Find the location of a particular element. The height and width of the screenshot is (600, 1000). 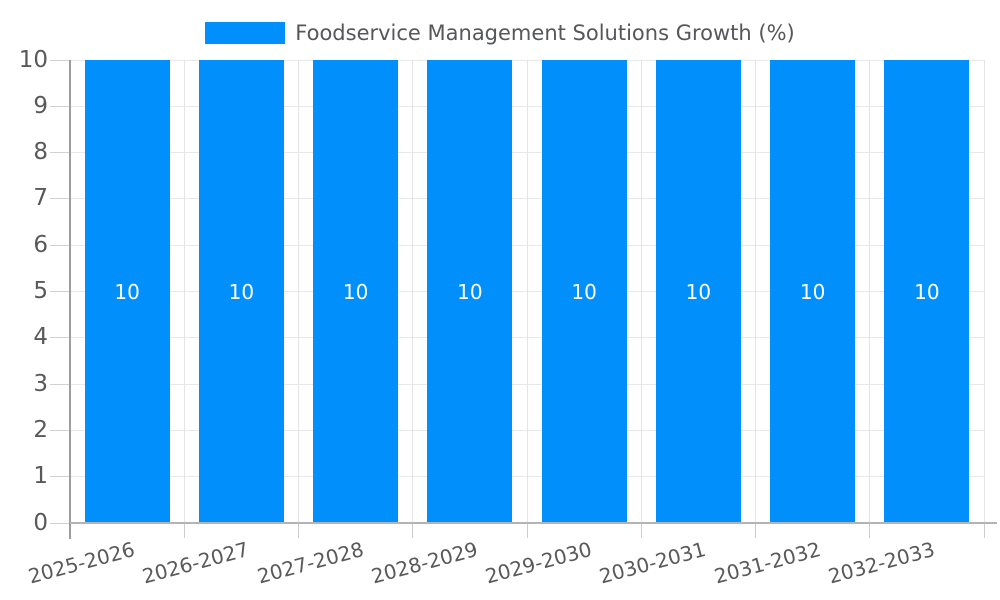

y-axis-tick-label: 1 is located at coordinates (40, 476).